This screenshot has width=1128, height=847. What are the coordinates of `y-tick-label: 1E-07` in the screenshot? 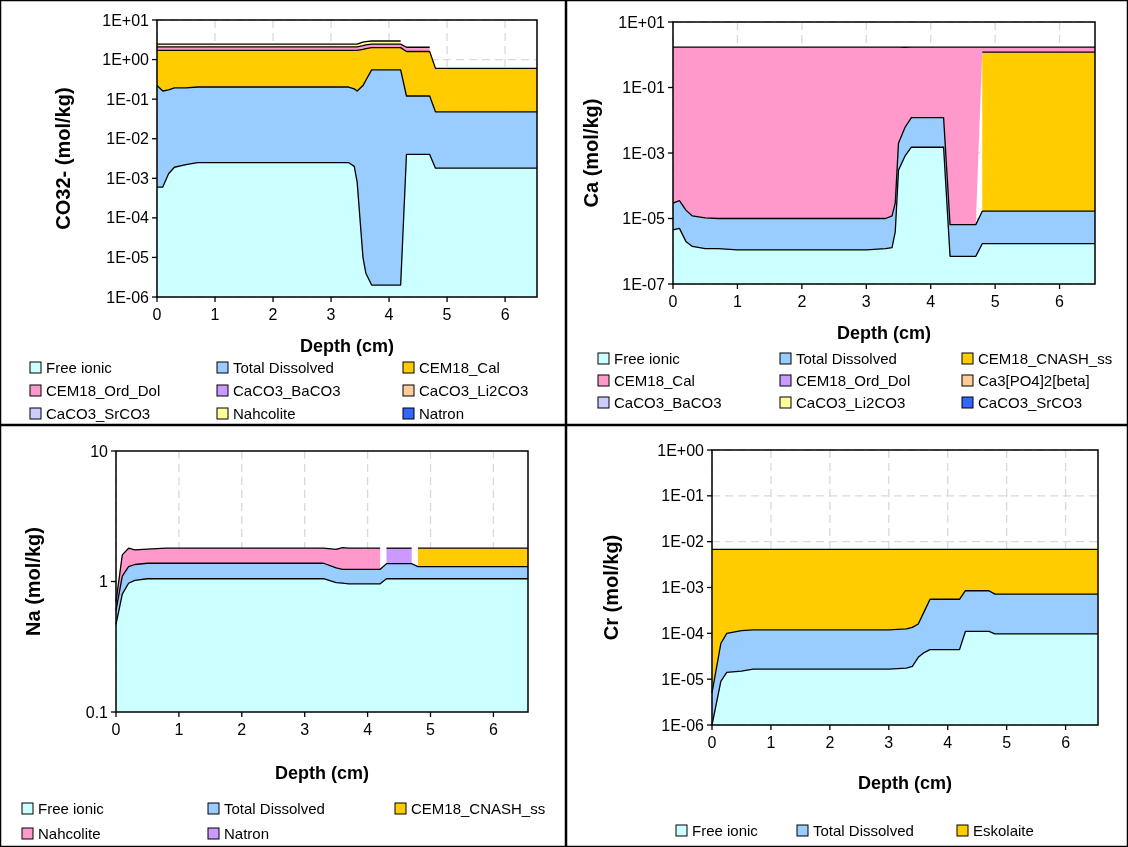 It's located at (644, 284).